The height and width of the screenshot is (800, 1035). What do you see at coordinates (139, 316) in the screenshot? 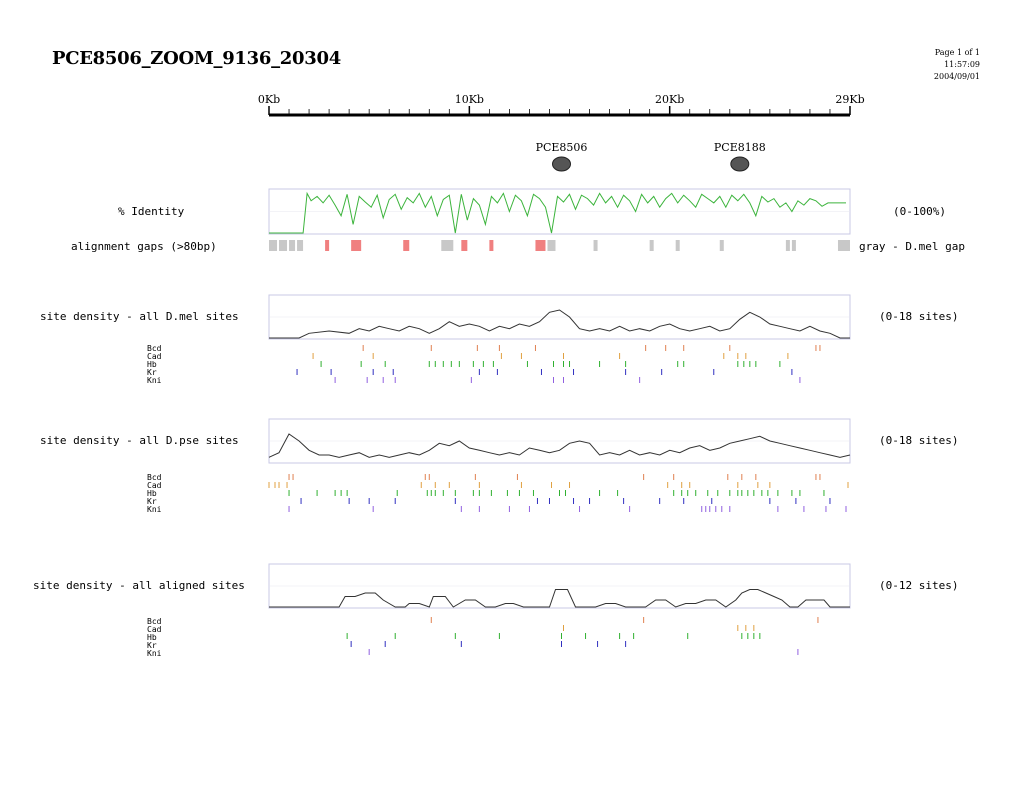
I see `dmel-density-label: site density - all D.mel sites` at bounding box center [139, 316].